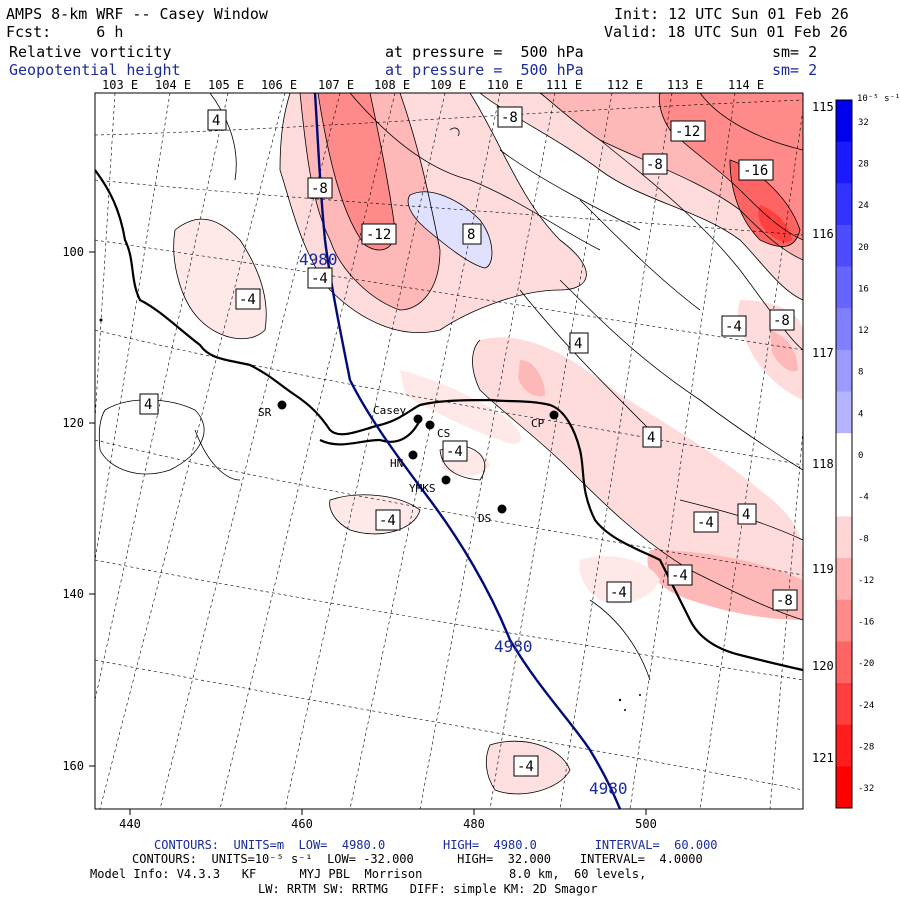  What do you see at coordinates (866, 581) in the screenshot?
I see `colorbar-label: -12` at bounding box center [866, 581].